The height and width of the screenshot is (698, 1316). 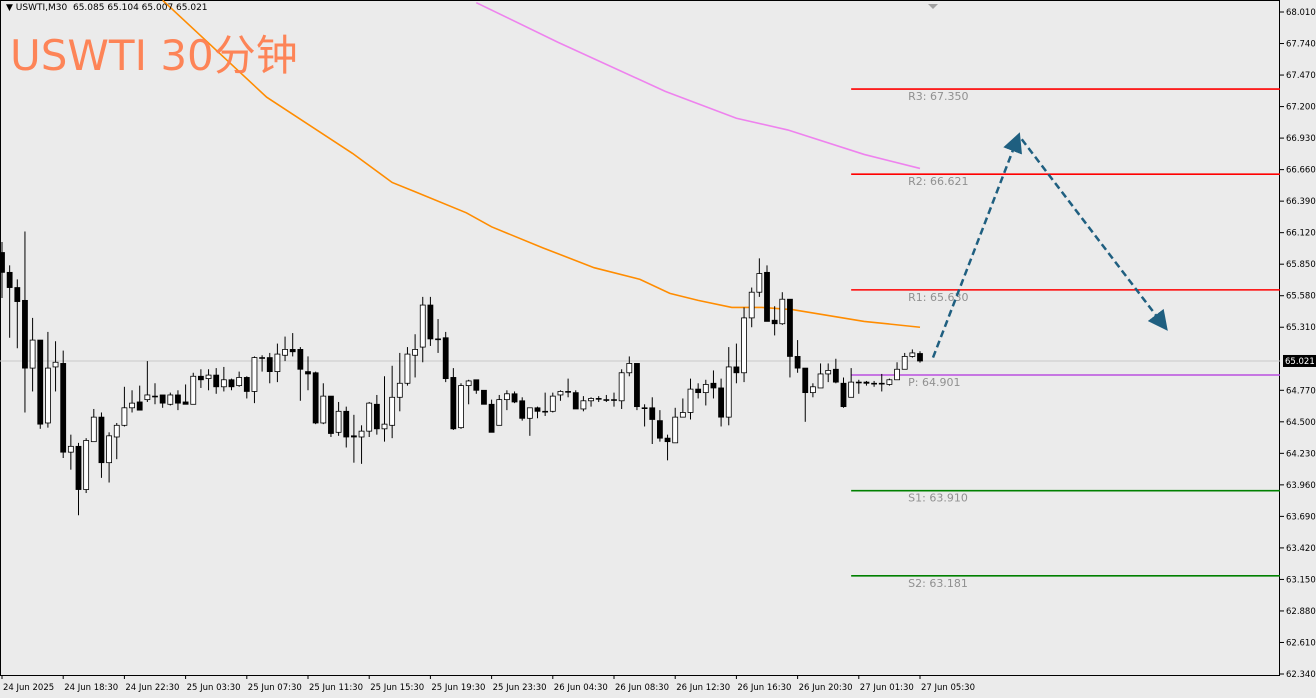 What do you see at coordinates (938, 297) in the screenshot?
I see `pivot-label: R1: 65.630` at bounding box center [938, 297].